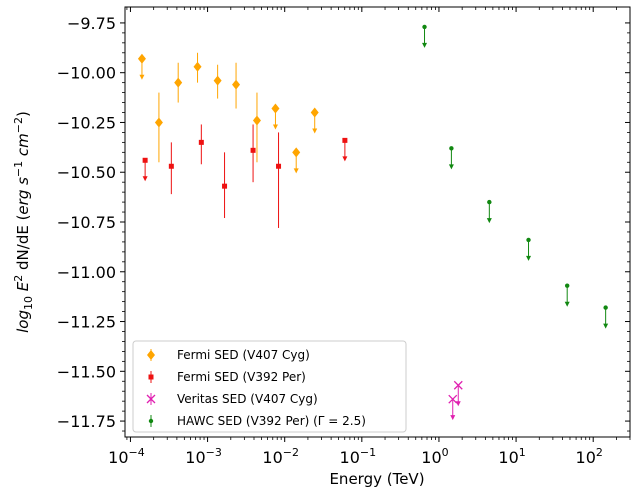 The width and height of the screenshot is (631, 489). What do you see at coordinates (243, 355) in the screenshot?
I see `legend-label: Fermi SED (V407 Cyg)` at bounding box center [243, 355].